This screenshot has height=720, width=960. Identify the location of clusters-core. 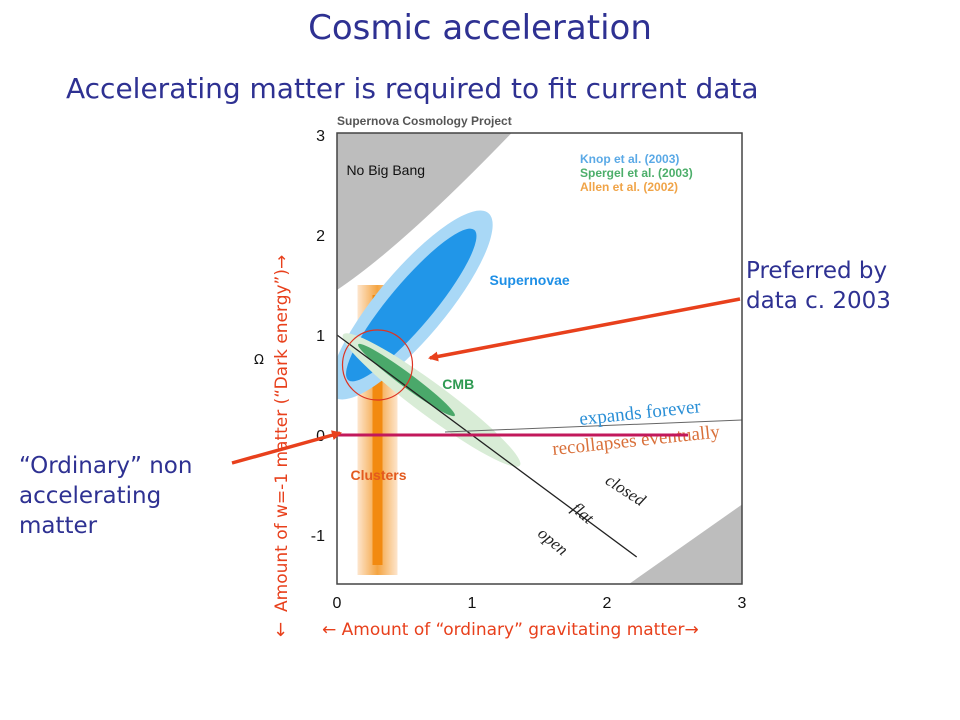
(377, 430).